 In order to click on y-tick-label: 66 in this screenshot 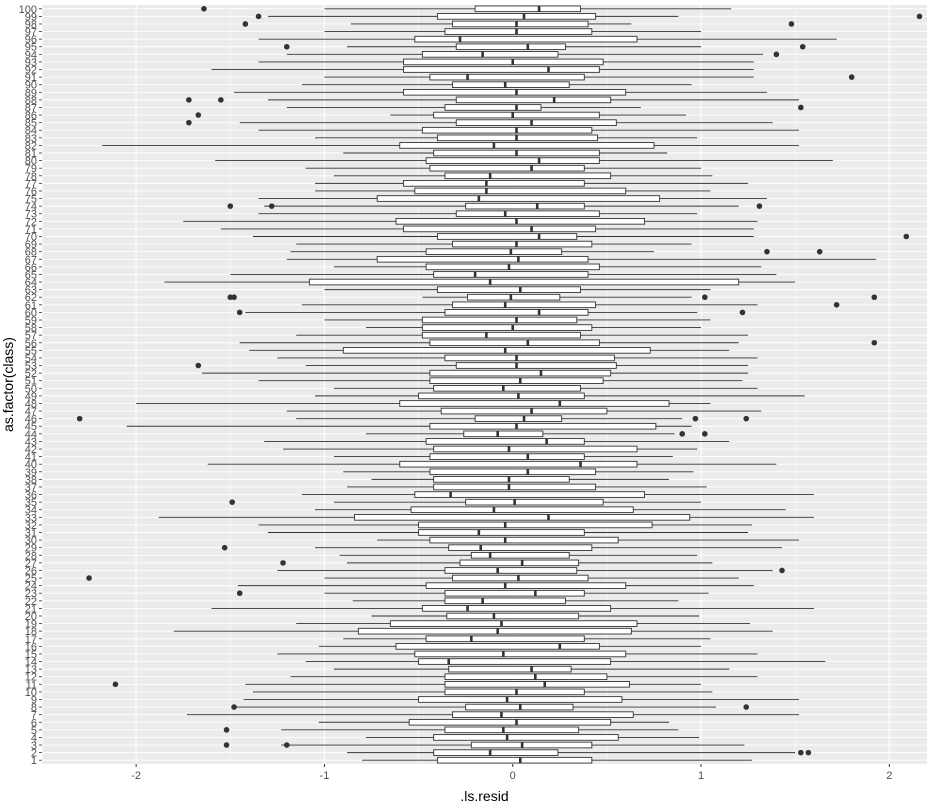, I will do `click(31, 268)`.